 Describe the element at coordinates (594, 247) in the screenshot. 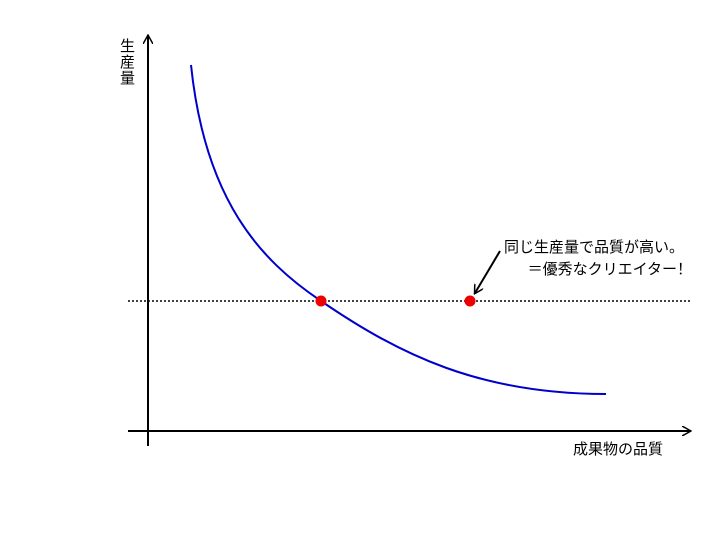

I see `annotation: 同じ生産量で品質が高い。` at that location.